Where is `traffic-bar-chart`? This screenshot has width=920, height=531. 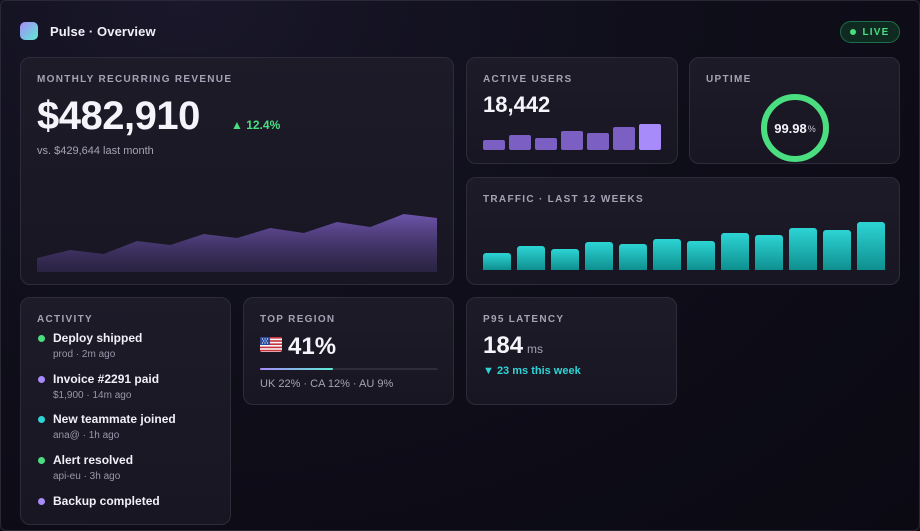 traffic-bar-chart is located at coordinates (684, 245).